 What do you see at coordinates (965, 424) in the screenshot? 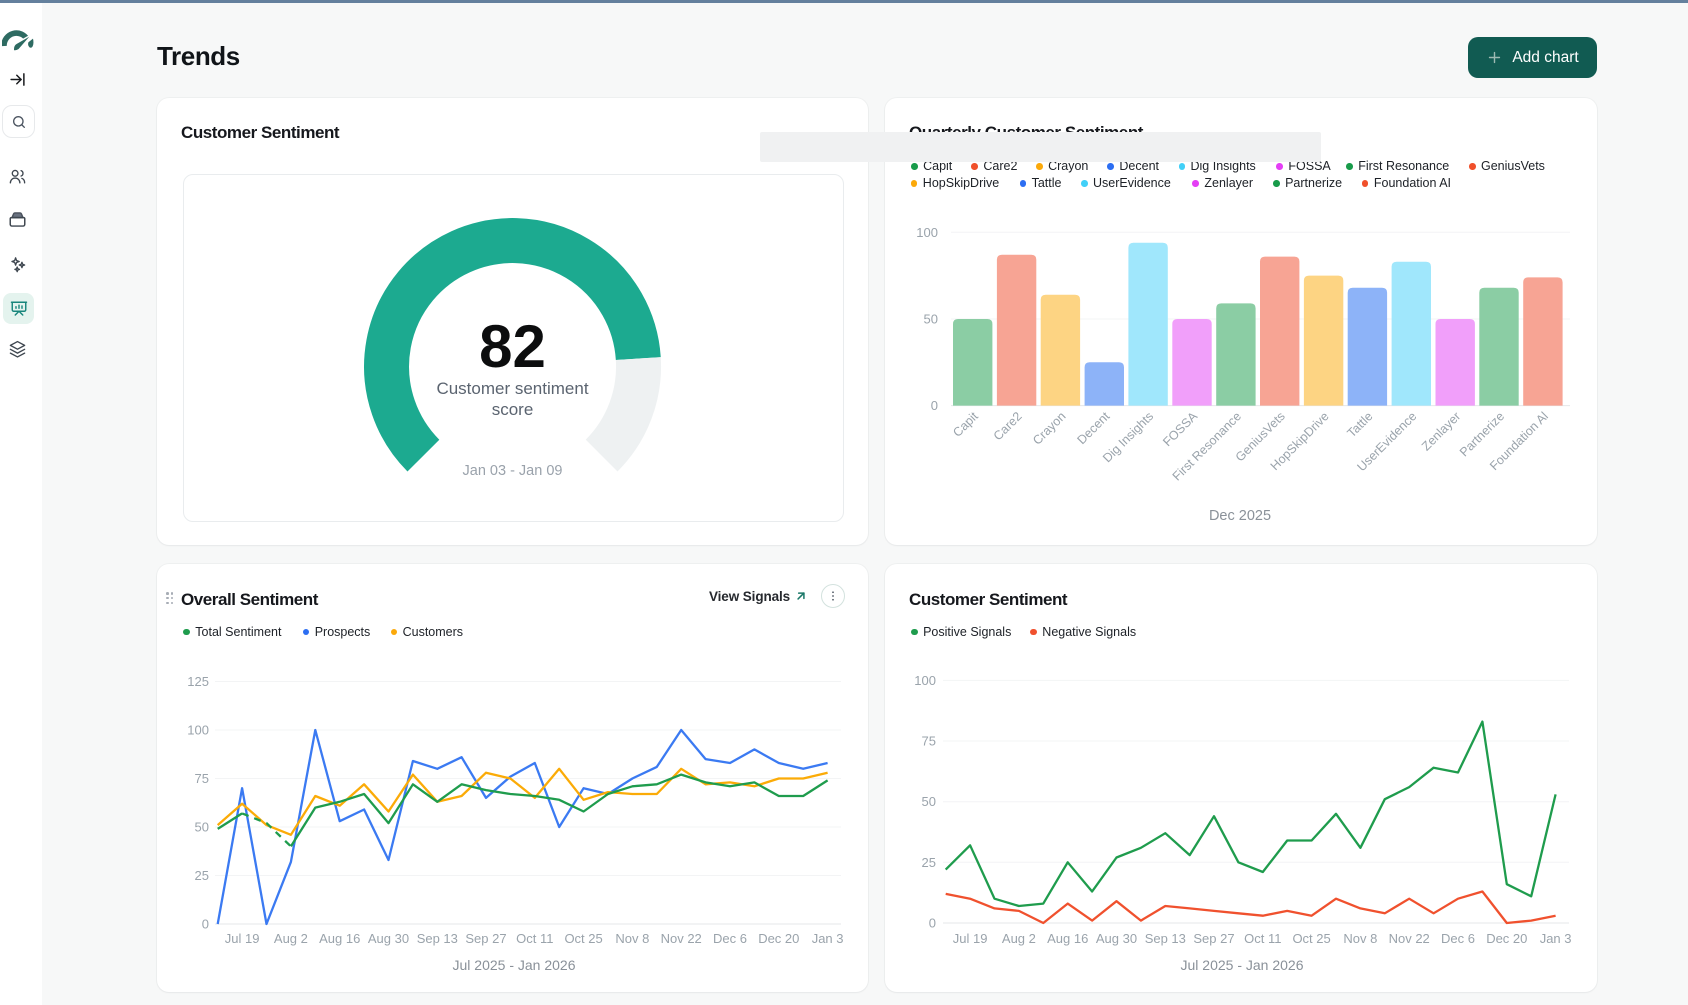
I see `svg-text: Capit` at bounding box center [965, 424].